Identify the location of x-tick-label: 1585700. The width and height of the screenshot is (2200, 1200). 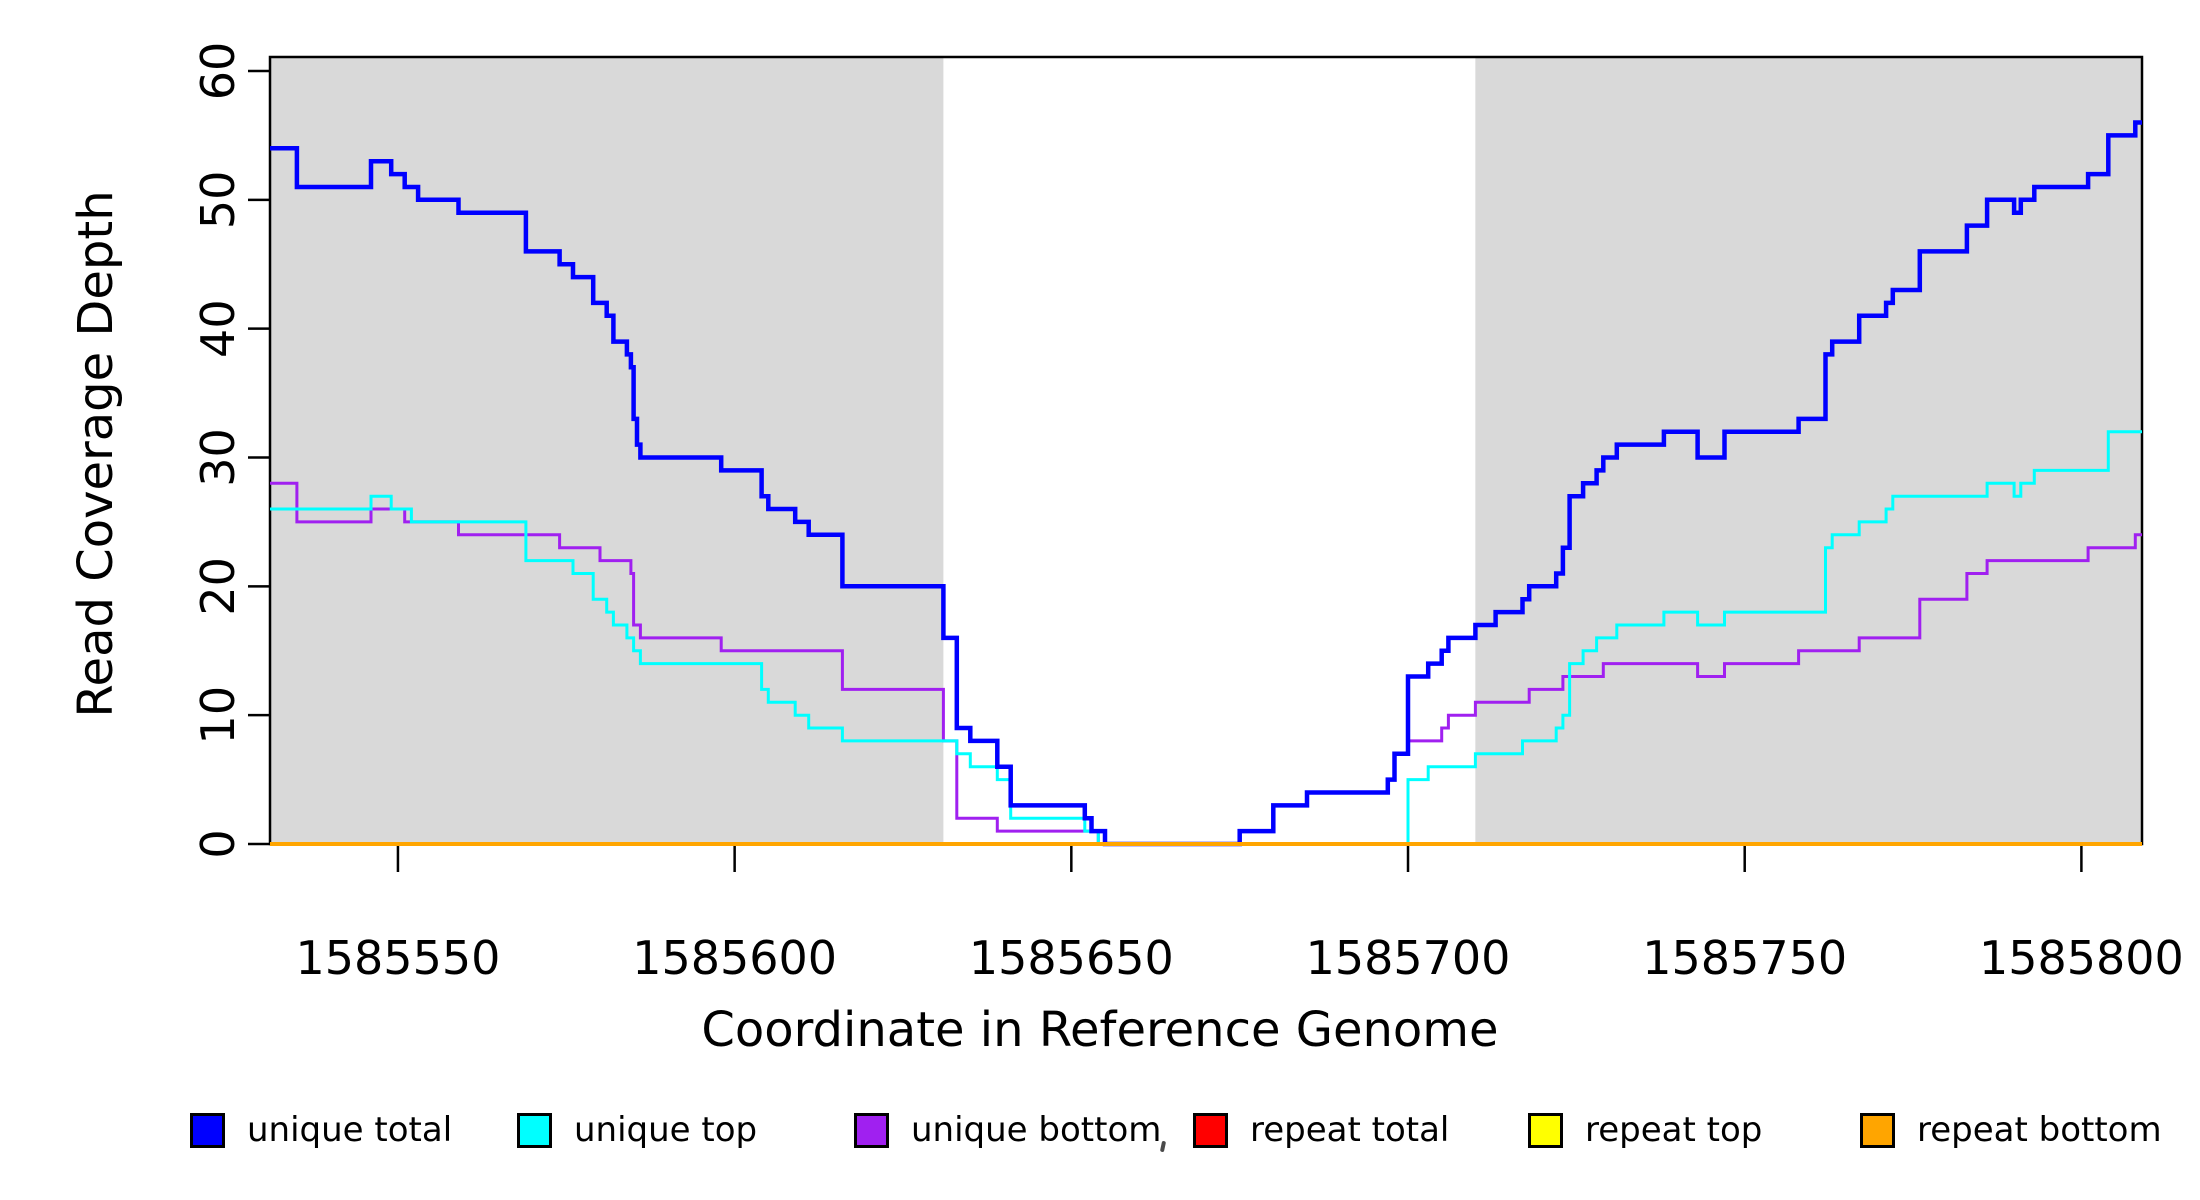
(1408, 958).